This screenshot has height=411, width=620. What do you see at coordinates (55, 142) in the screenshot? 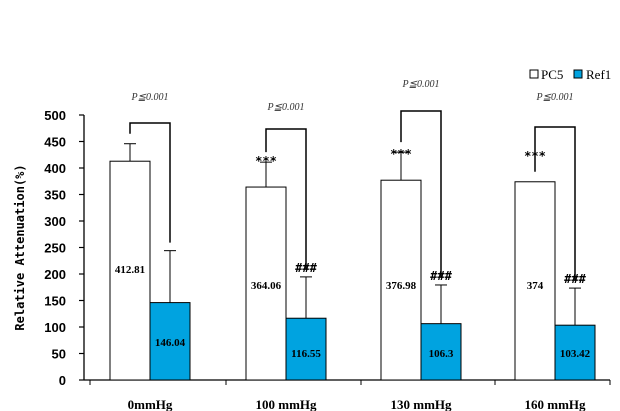
I see `y-tick-label: 450` at bounding box center [55, 142].